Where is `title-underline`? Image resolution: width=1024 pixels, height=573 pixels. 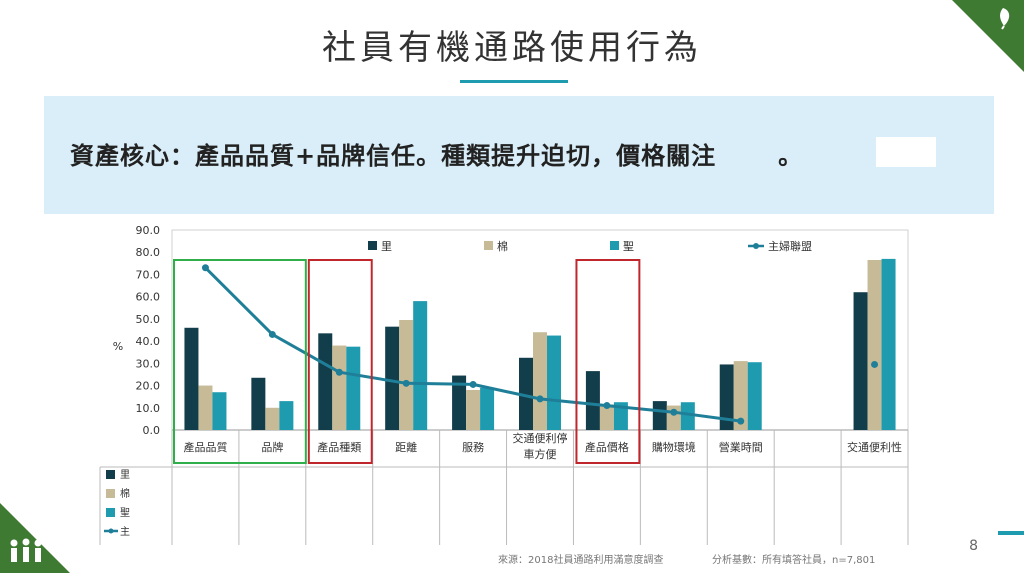
title-underline is located at coordinates (514, 81).